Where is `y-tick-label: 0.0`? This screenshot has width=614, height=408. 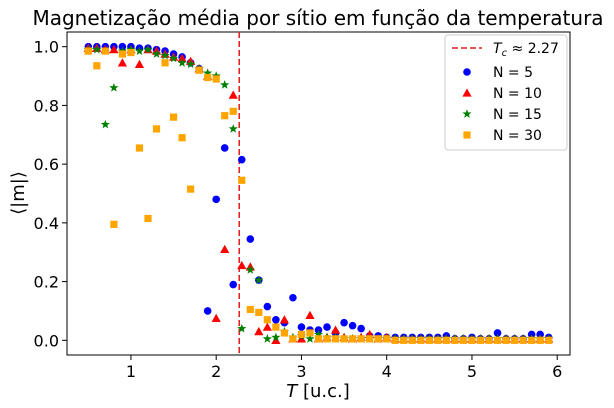 y-tick-label: 0.0 is located at coordinates (46, 340).